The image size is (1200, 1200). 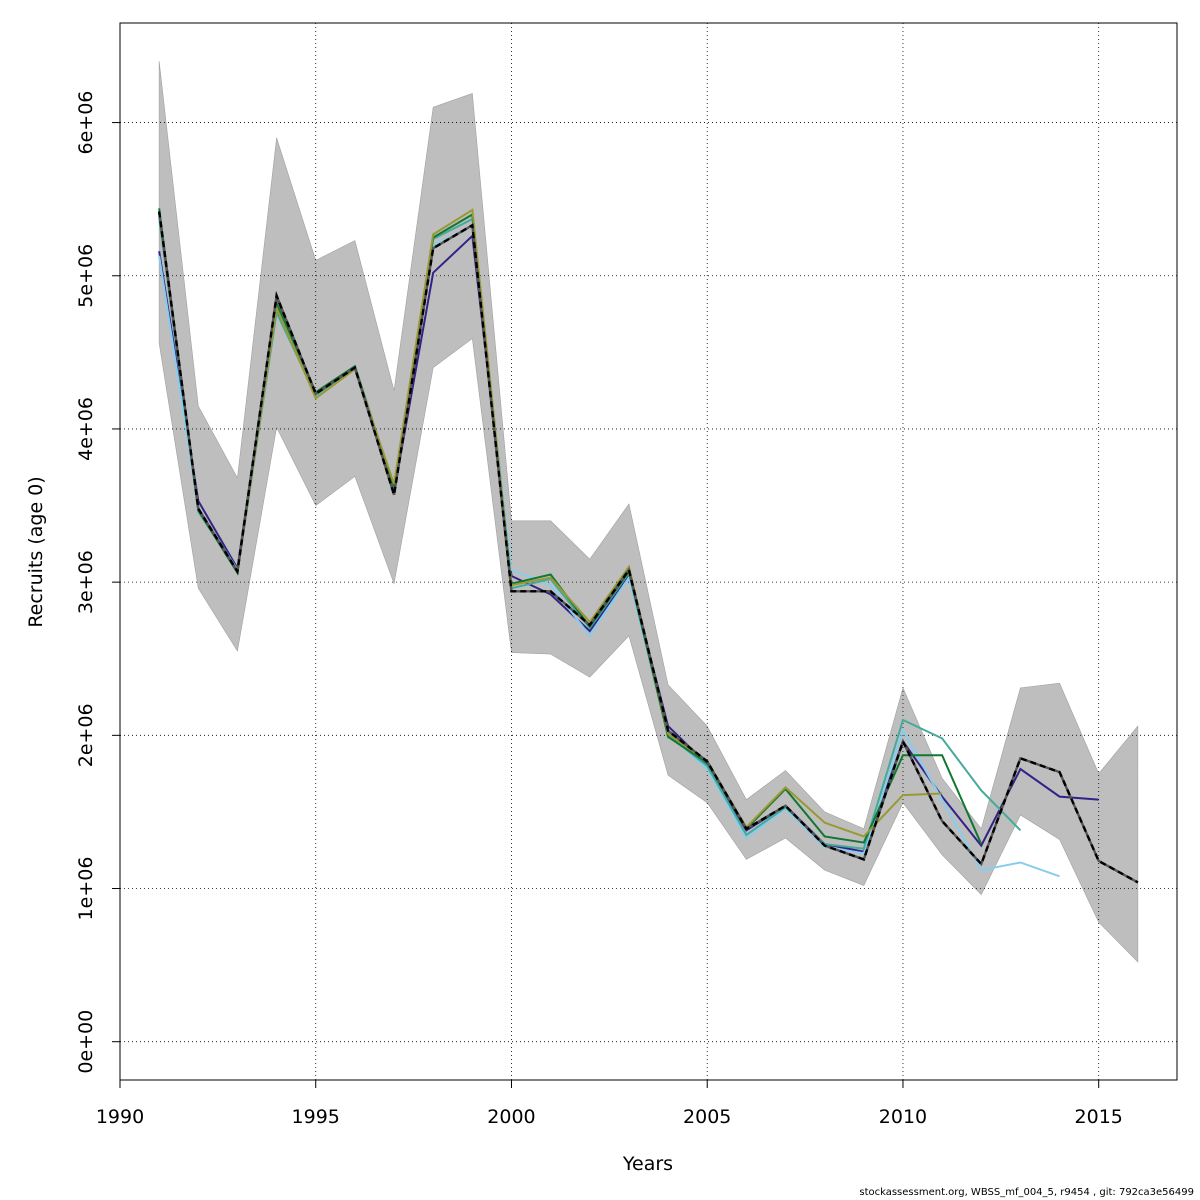 I want to click on y-axis-label: Recruits (age 0), so click(x=36, y=551).